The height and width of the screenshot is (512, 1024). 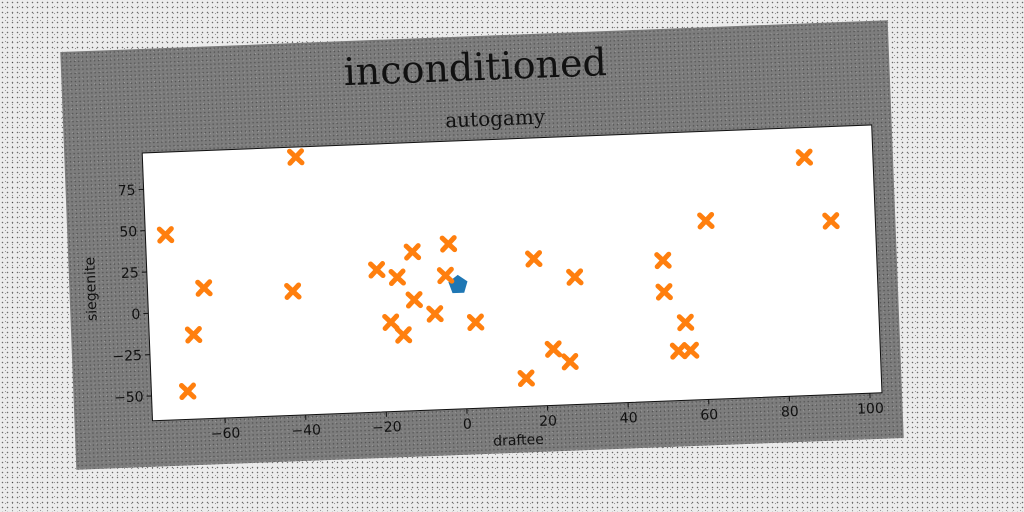 I want to click on y-tick-label: −50, so click(x=129, y=397).